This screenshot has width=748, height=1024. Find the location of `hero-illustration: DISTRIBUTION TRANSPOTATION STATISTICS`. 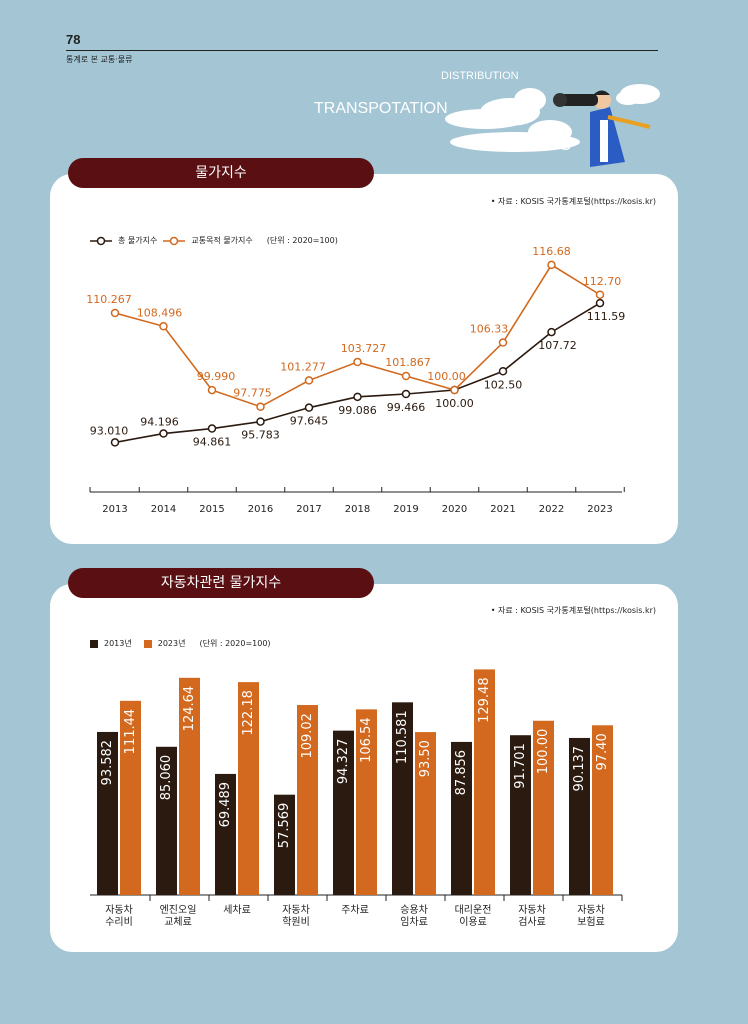

hero-illustration: DISTRIBUTION TRANSPOTATION STATISTICS is located at coordinates (490, 117).